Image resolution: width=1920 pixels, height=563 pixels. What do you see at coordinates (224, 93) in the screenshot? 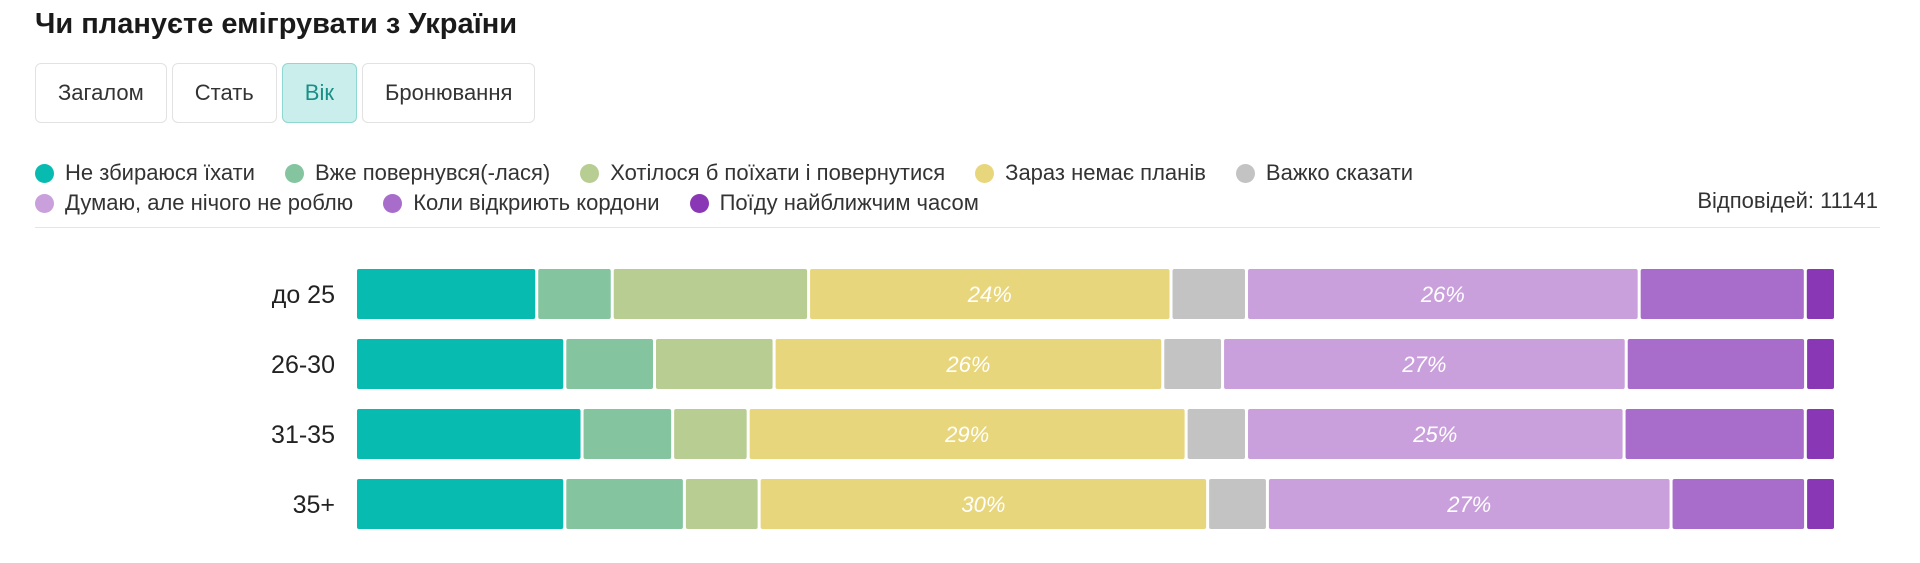
I see `tab-gender: Стать` at bounding box center [224, 93].